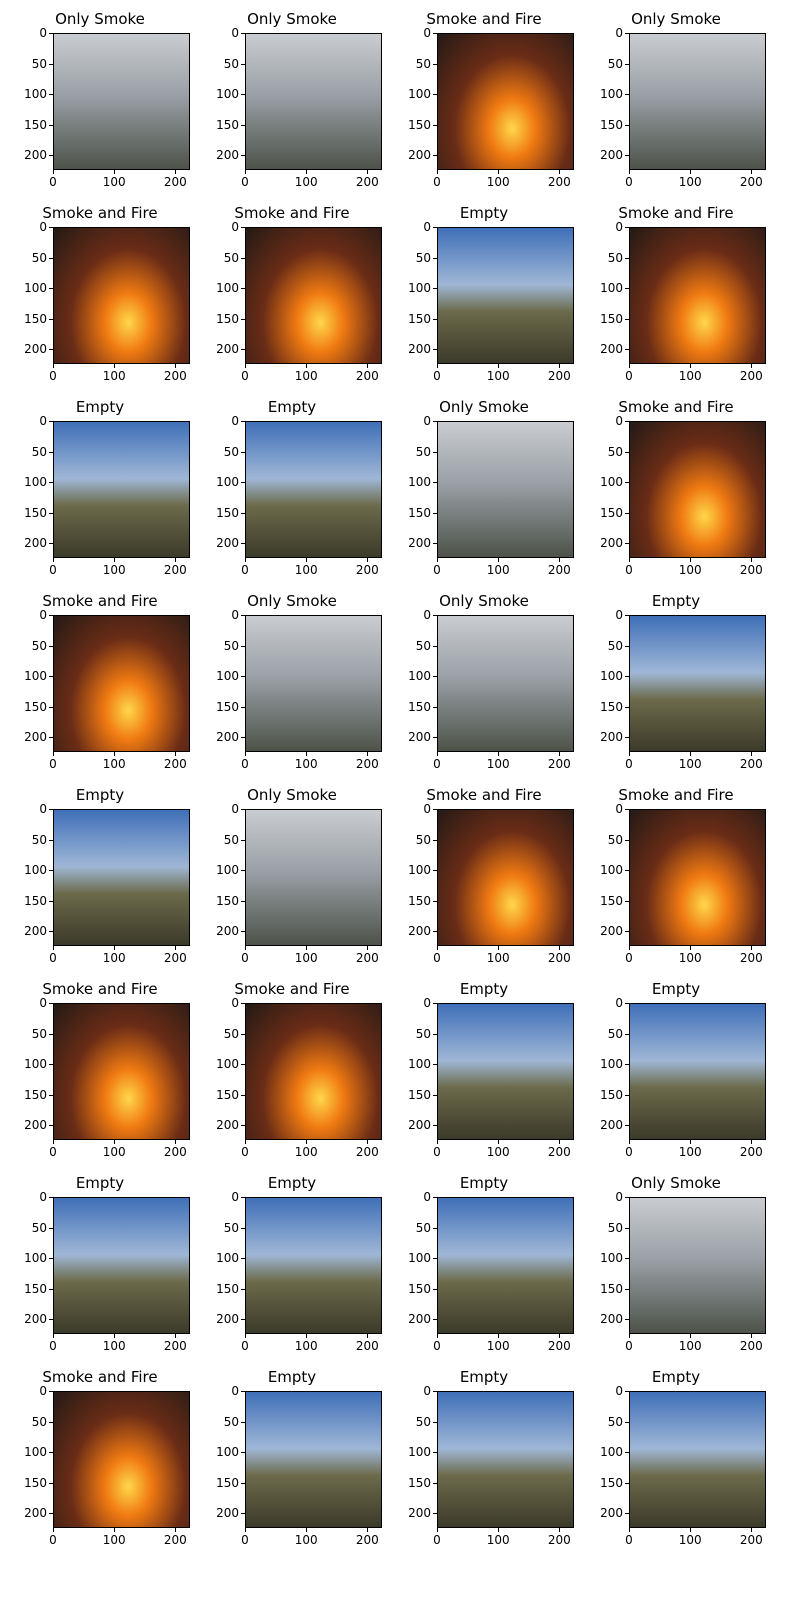  Describe the element at coordinates (100, 601) in the screenshot. I see `panel-title: Smoke and Fire` at that location.